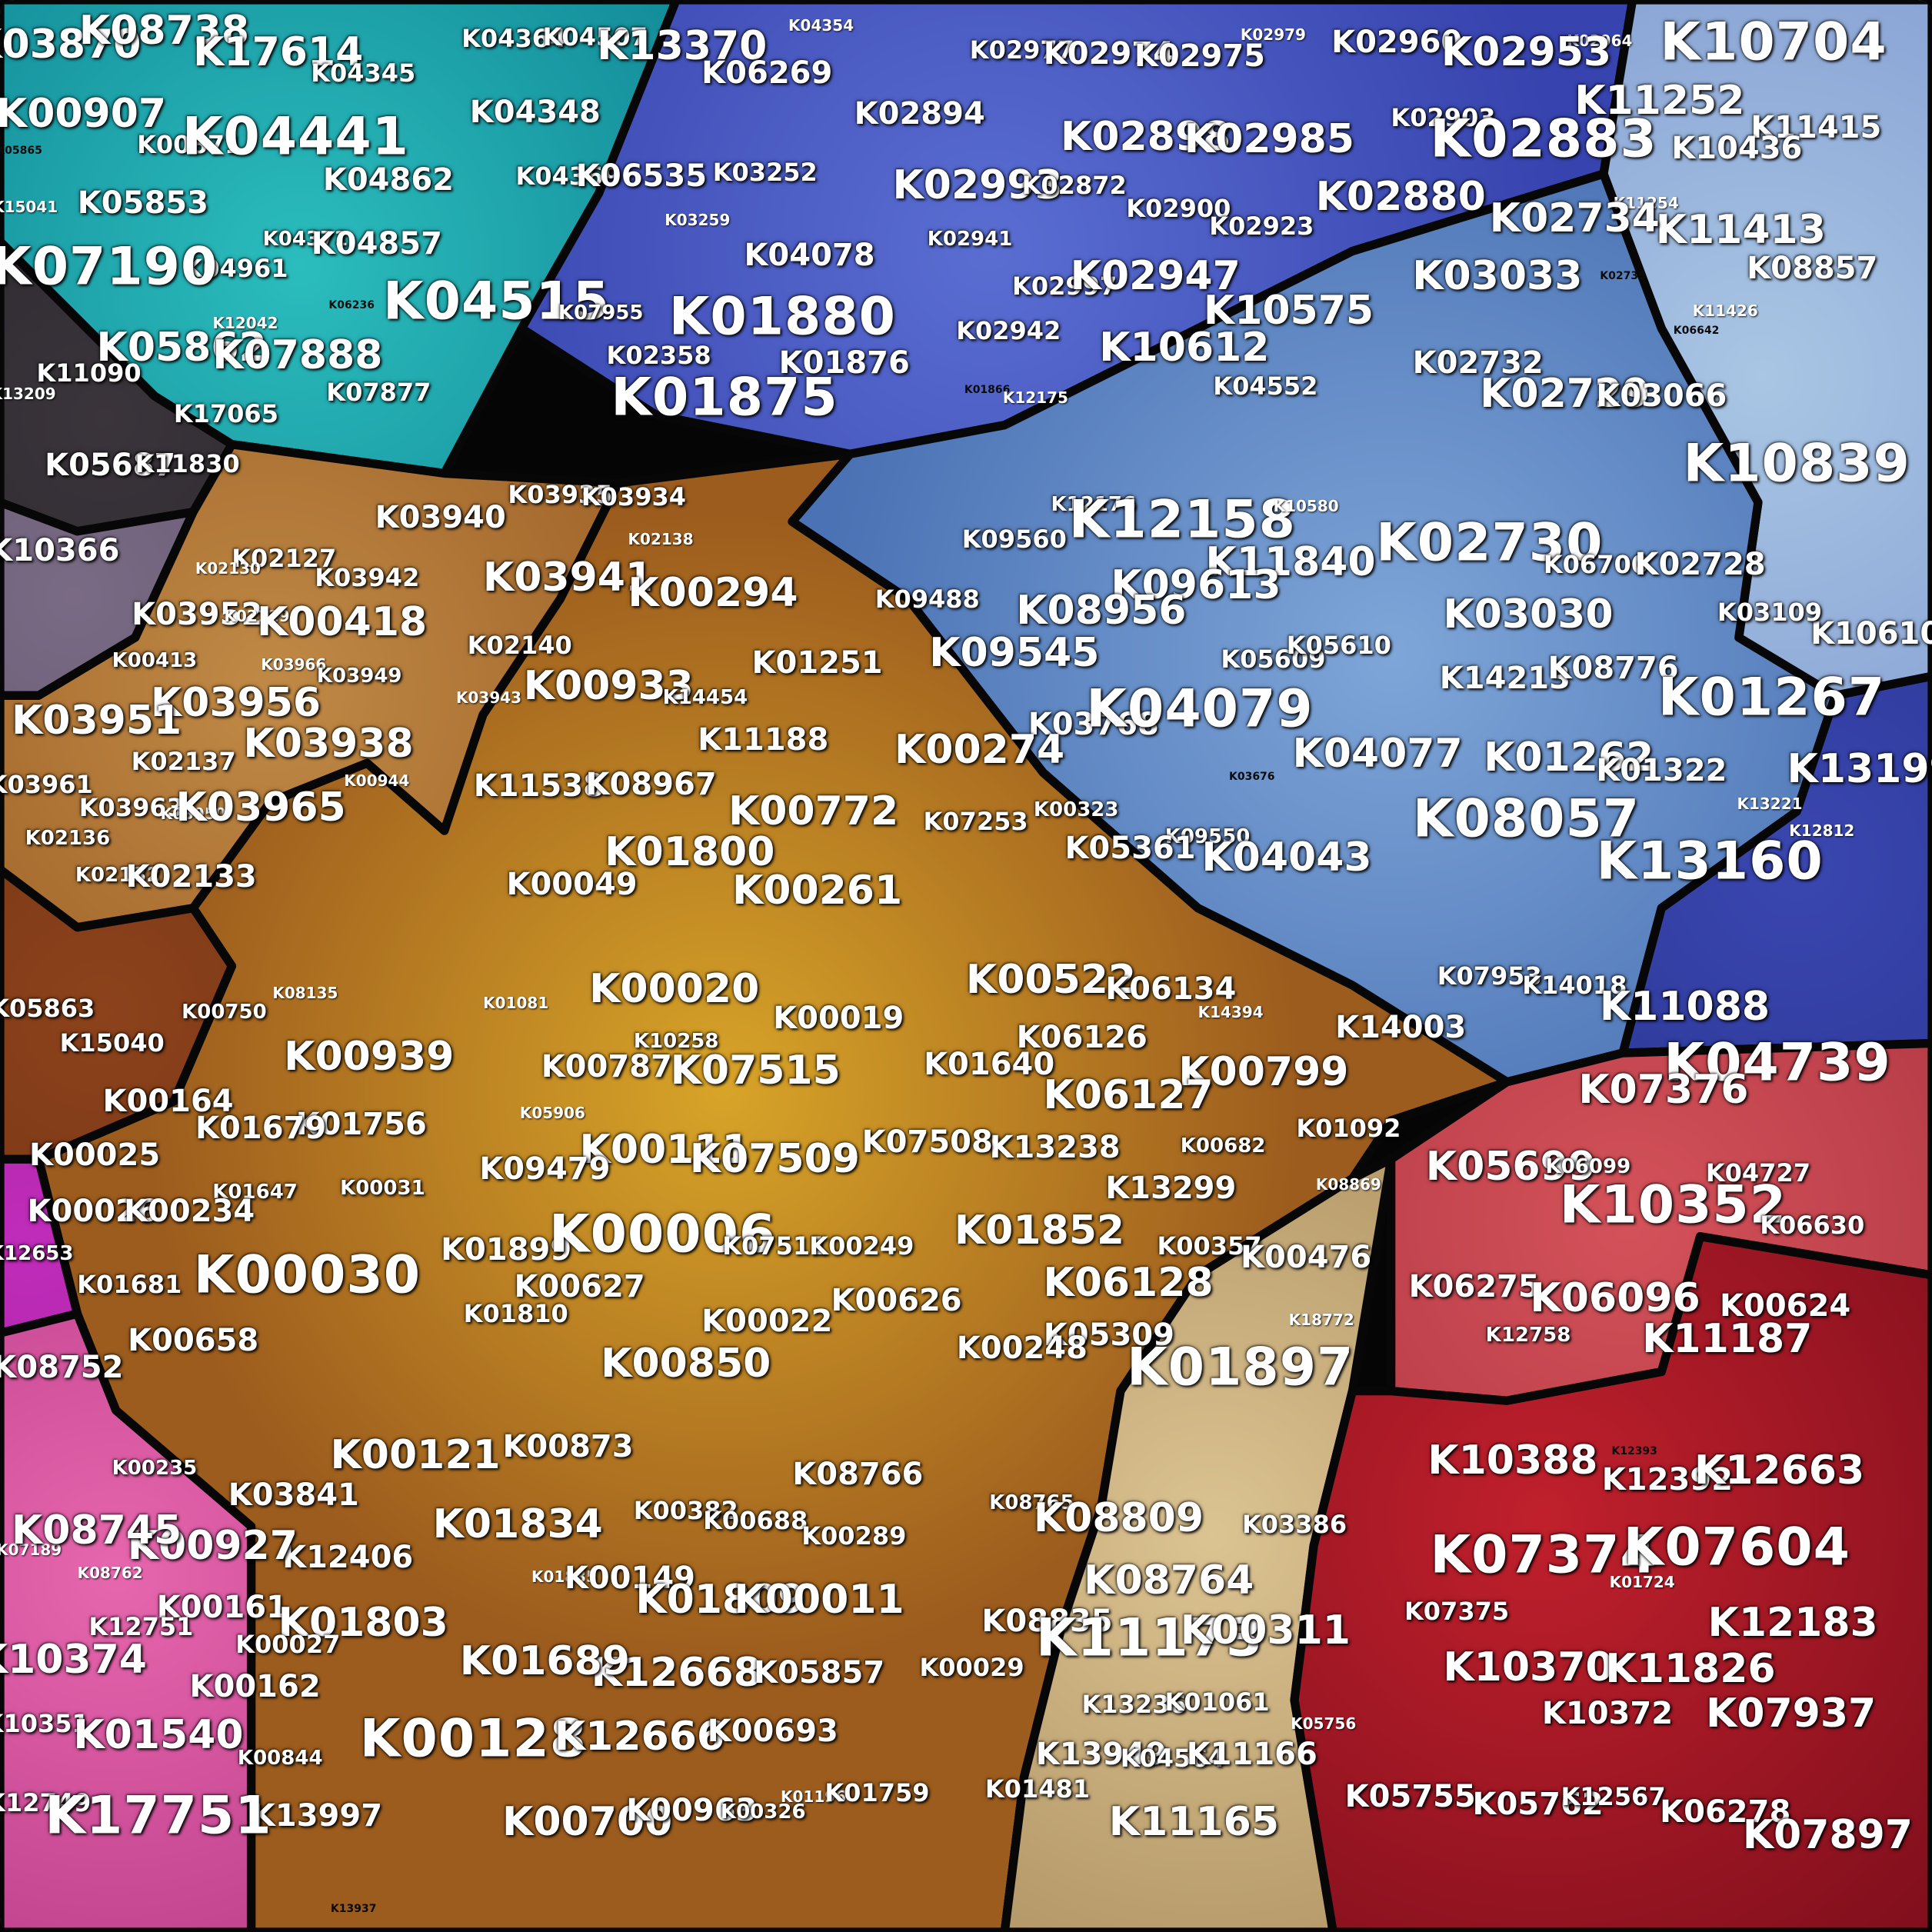  What do you see at coordinates (307, 1275) in the screenshot?
I see `treemap-cell-K00030: K00030` at bounding box center [307, 1275].